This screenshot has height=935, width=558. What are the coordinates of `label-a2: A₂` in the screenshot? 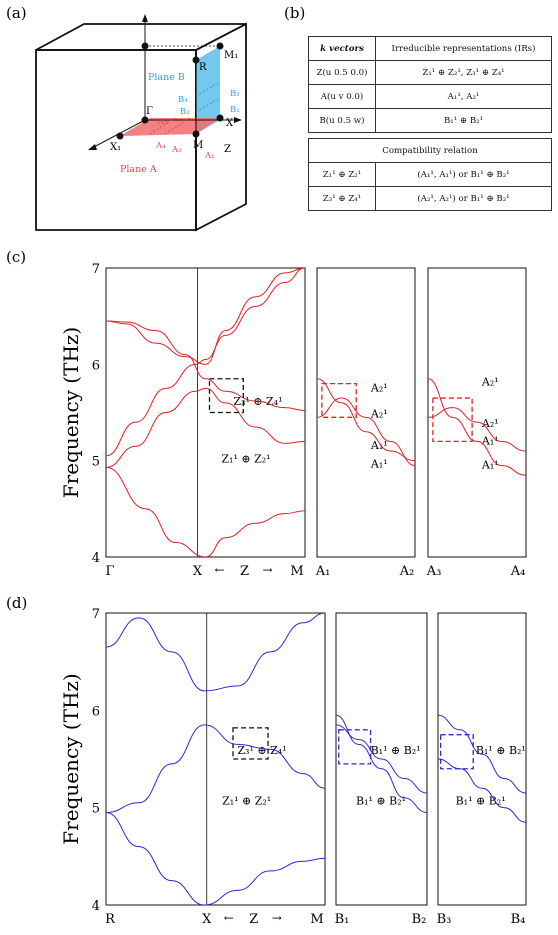 It's located at (176, 150).